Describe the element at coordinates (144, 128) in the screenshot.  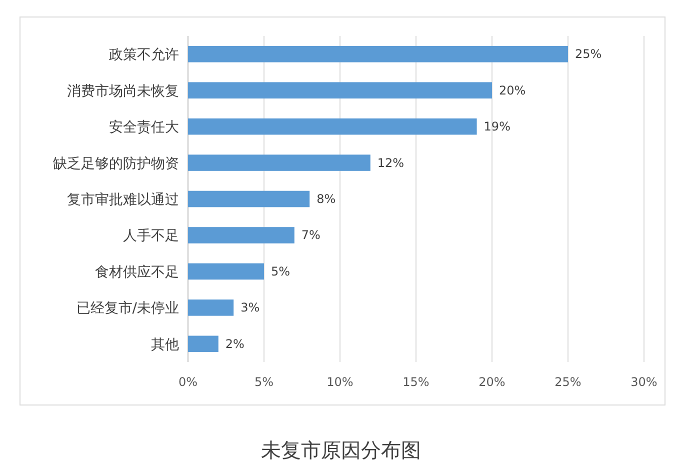
I see `y-tick-label: 安全责任大` at that location.